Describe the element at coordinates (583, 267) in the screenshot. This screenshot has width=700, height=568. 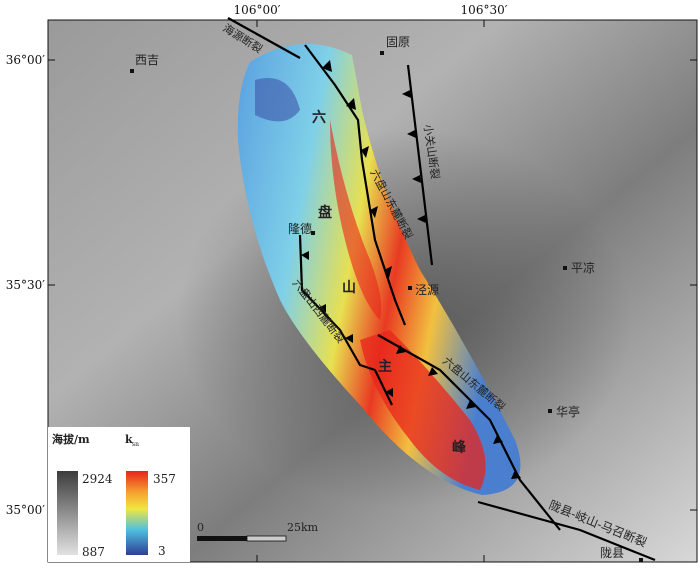
I see `place-pingliang: 平凉` at that location.